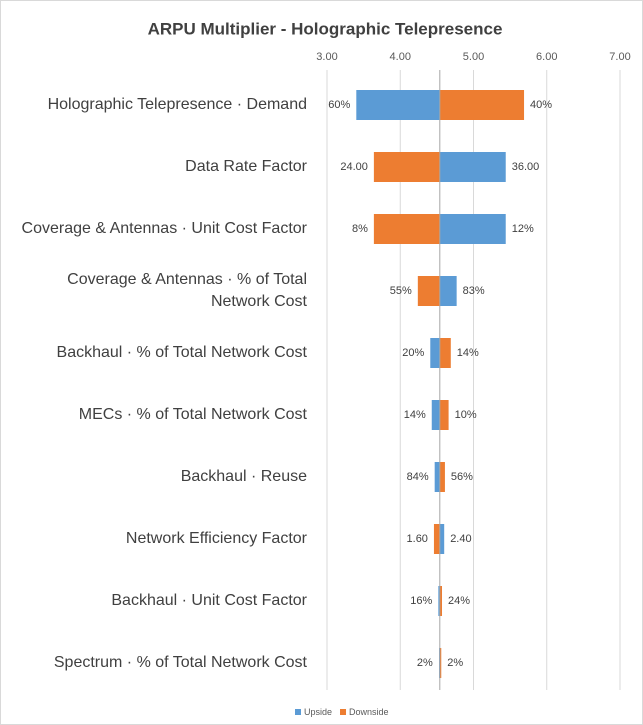 The image size is (643, 725). What do you see at coordinates (523, 229) in the screenshot?
I see `data-label: 12%` at bounding box center [523, 229].